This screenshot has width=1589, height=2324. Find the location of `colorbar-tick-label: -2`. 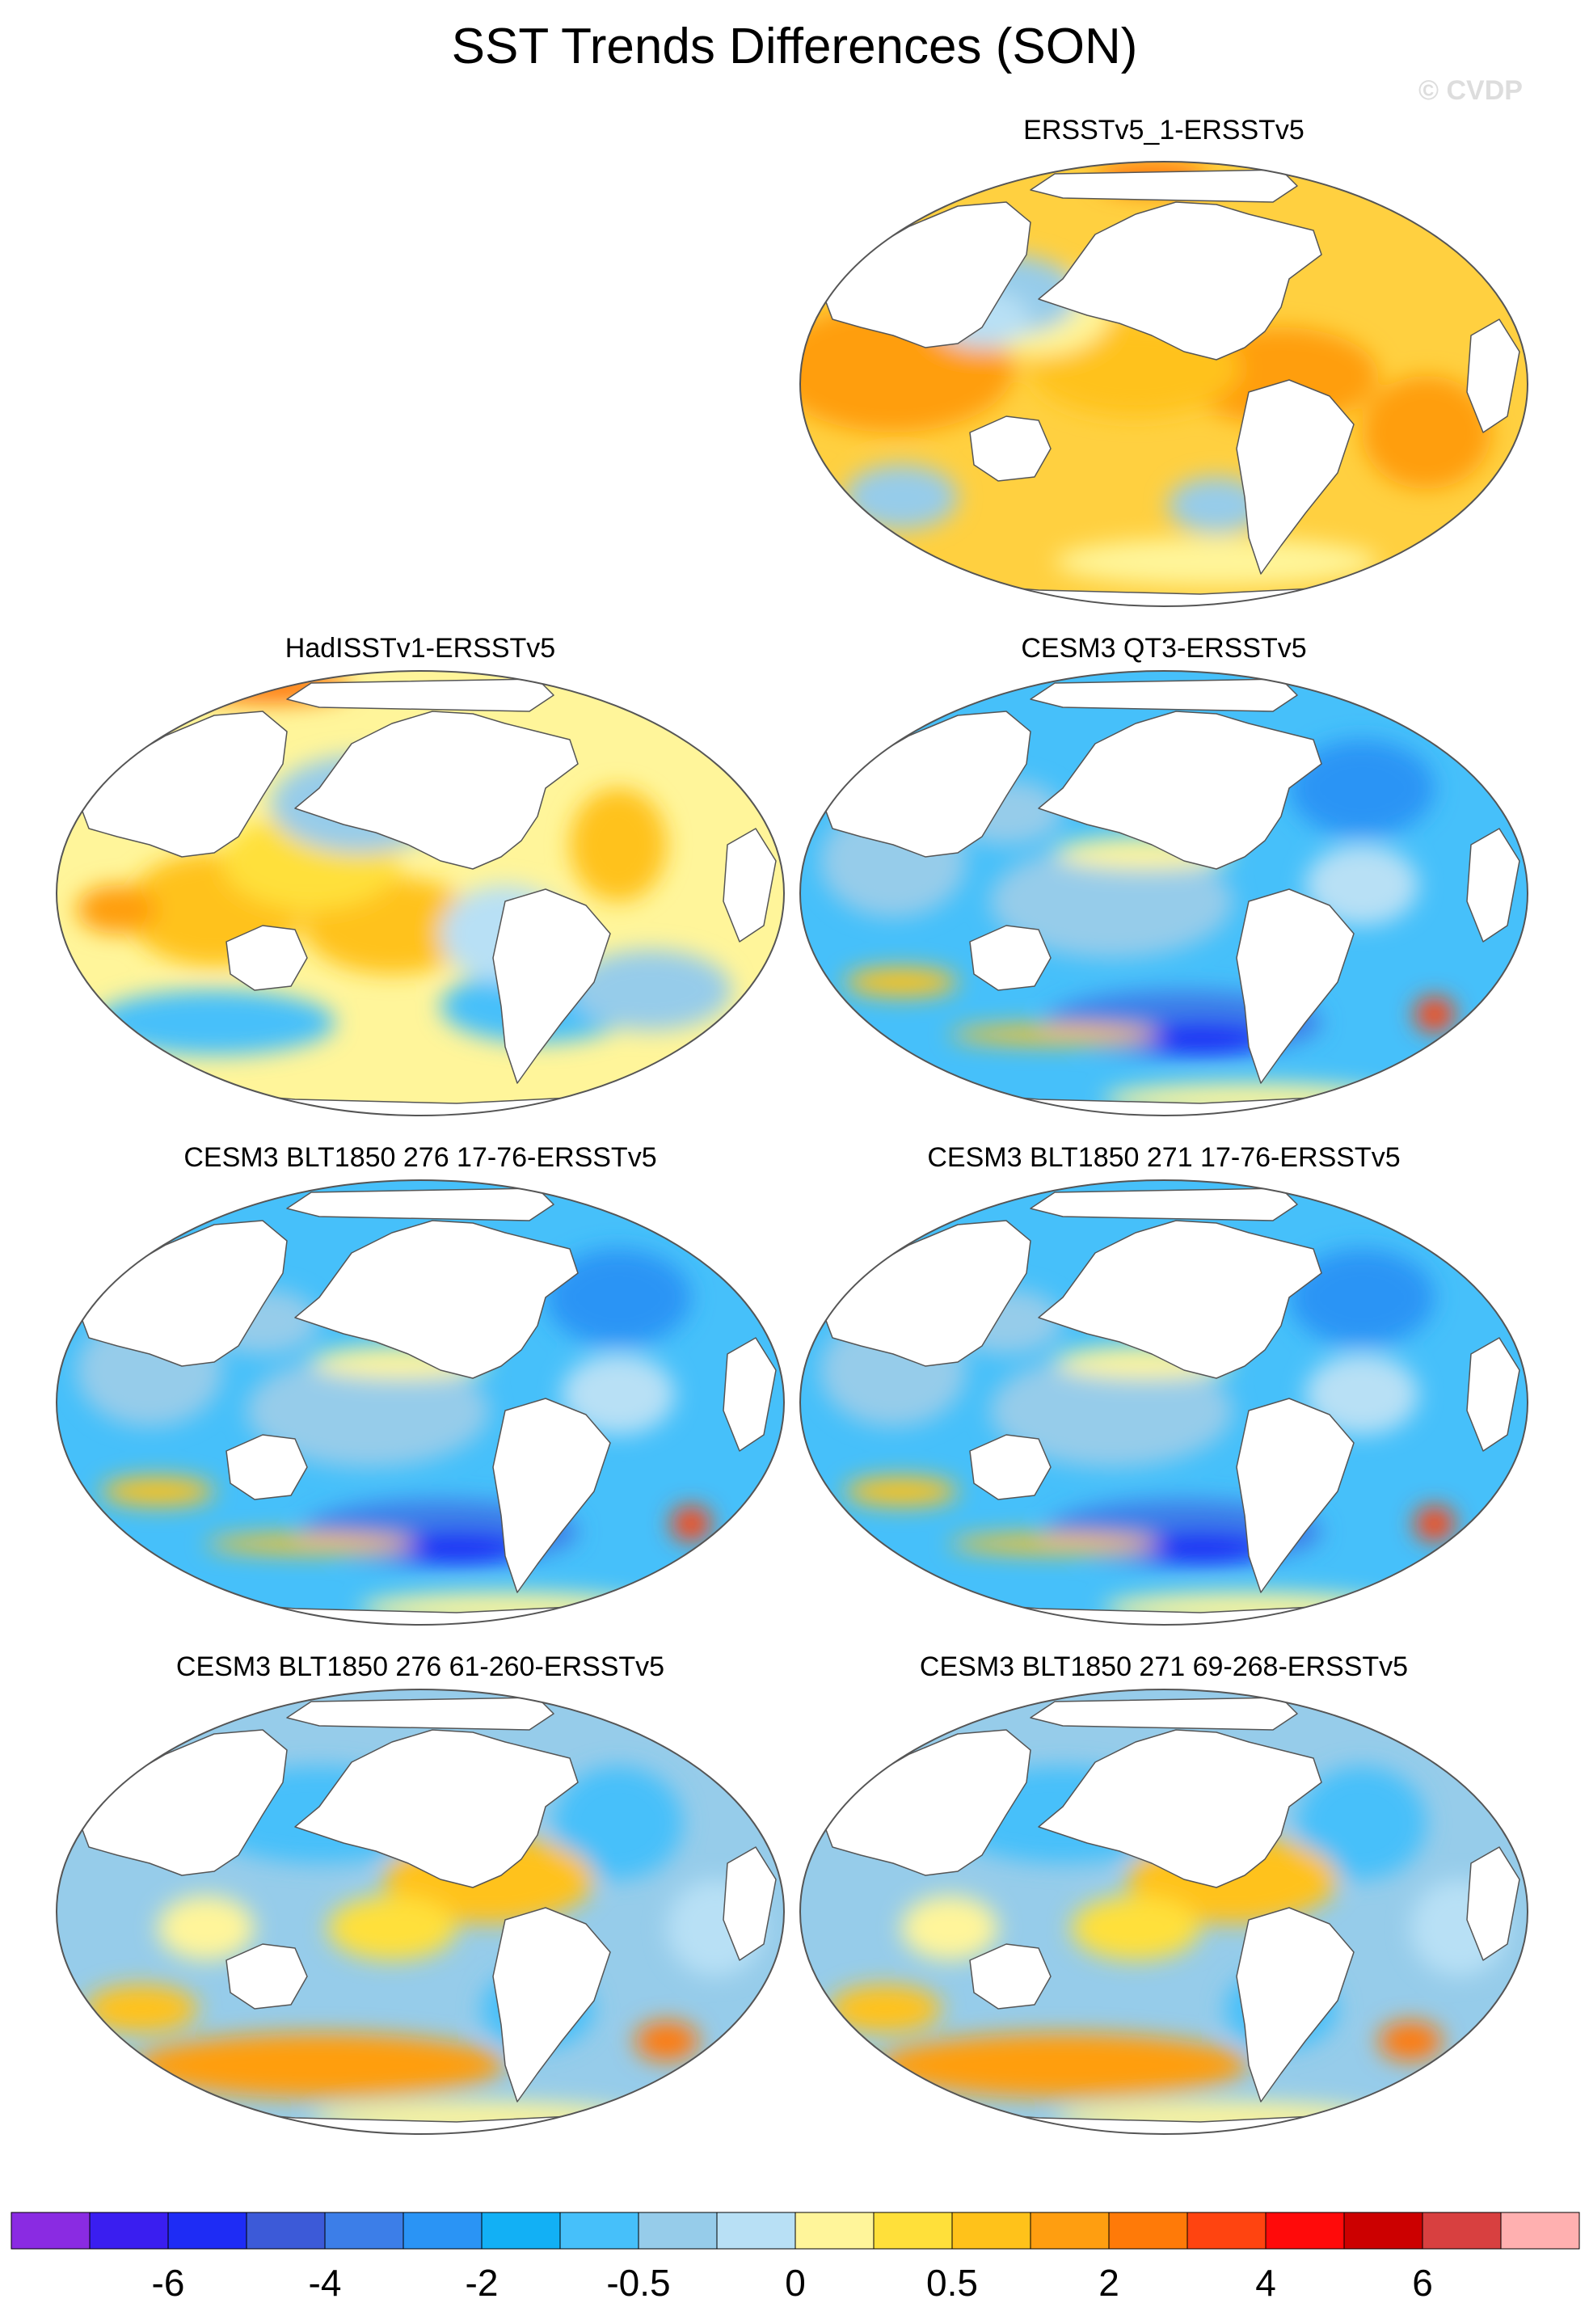

colorbar-tick-label: -2 is located at coordinates (482, 2283).